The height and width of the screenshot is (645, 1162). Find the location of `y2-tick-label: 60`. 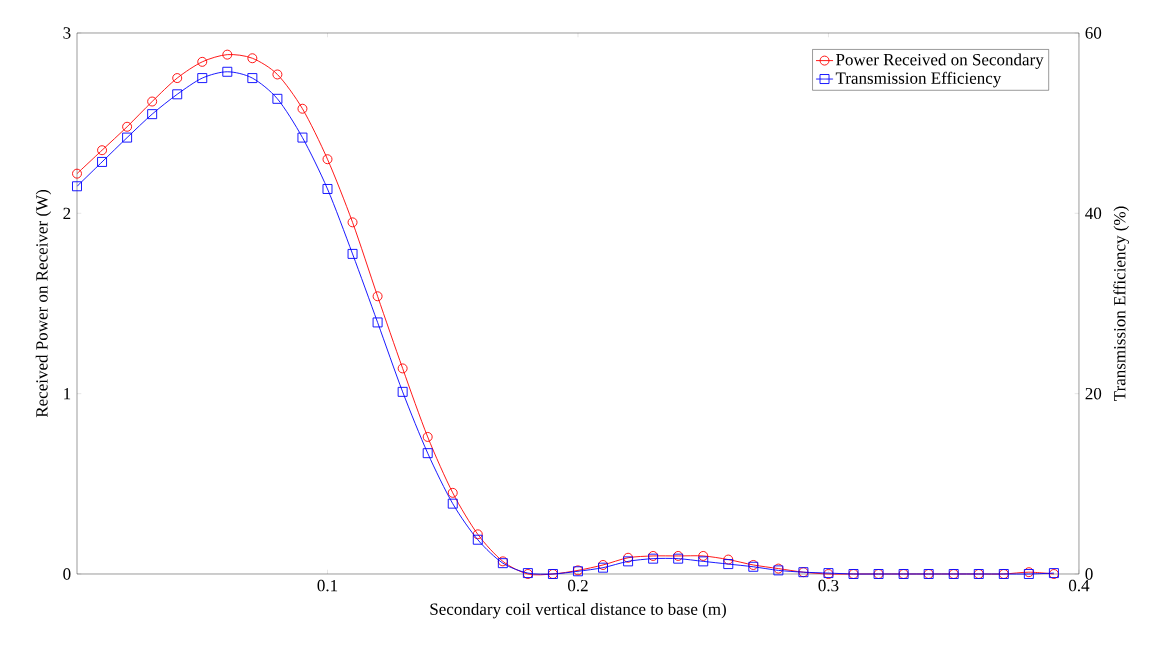

y2-tick-label: 60 is located at coordinates (1093, 33).